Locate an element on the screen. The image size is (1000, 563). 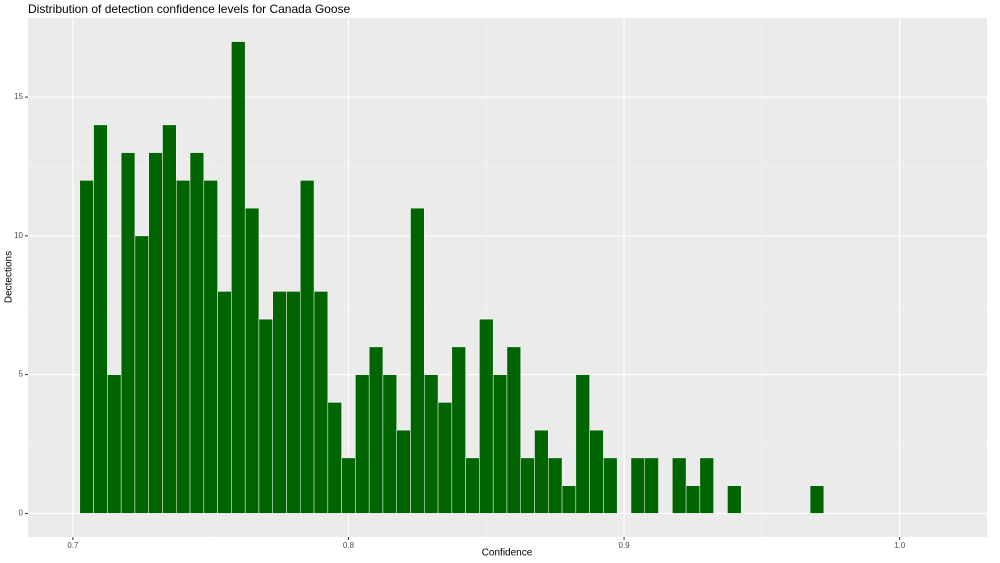
x-tick-label: 0.7 is located at coordinates (73, 545).